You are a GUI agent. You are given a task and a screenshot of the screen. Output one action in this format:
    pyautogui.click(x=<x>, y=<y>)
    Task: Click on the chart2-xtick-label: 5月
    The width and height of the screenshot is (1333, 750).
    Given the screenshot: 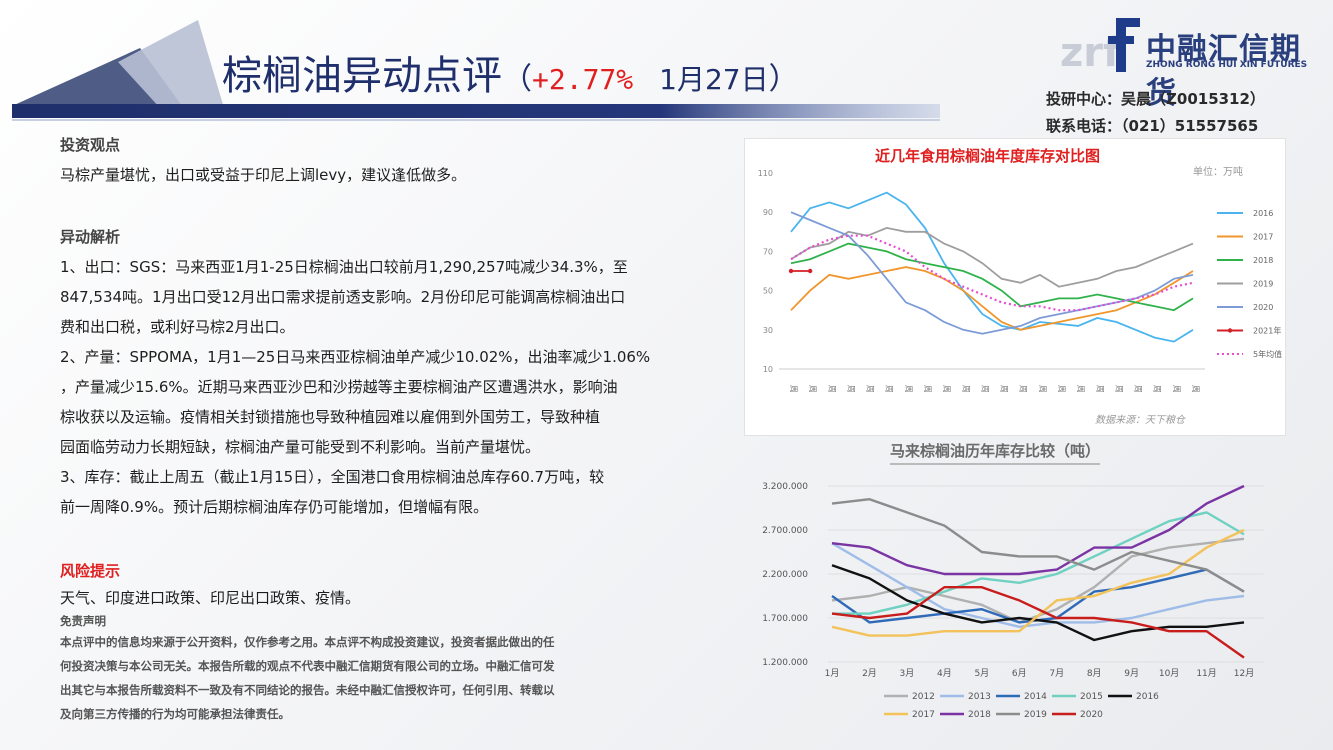 What is the action you would take?
    pyautogui.click(x=981, y=673)
    